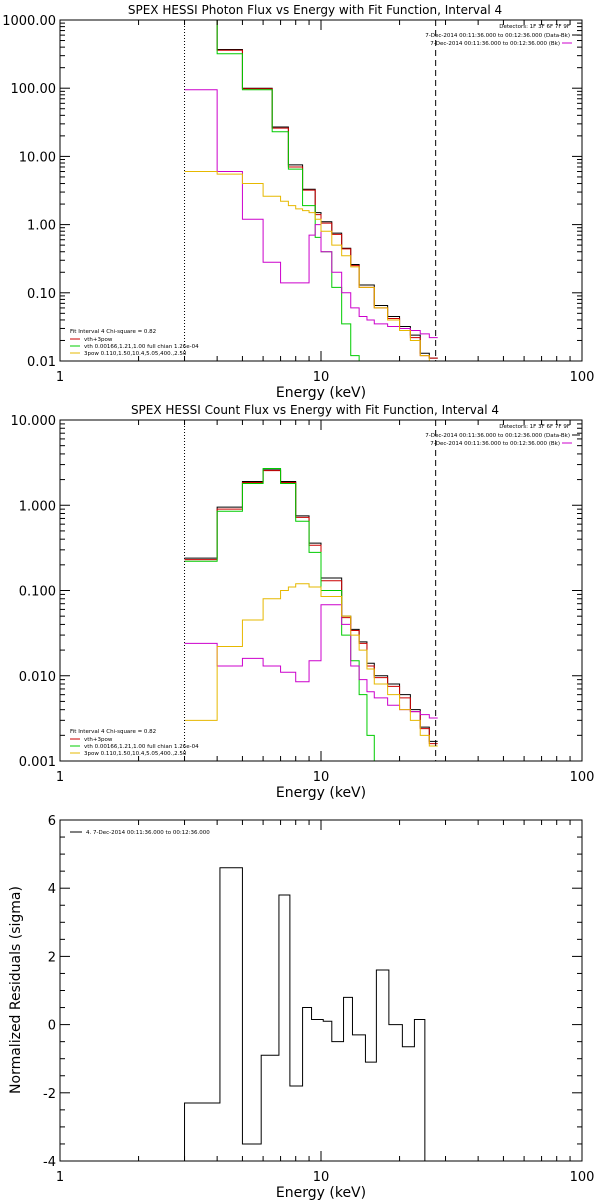 This screenshot has width=600, height=1200. I want to click on y-axis-label: Normalized Residuals (sigma), so click(16, 990).